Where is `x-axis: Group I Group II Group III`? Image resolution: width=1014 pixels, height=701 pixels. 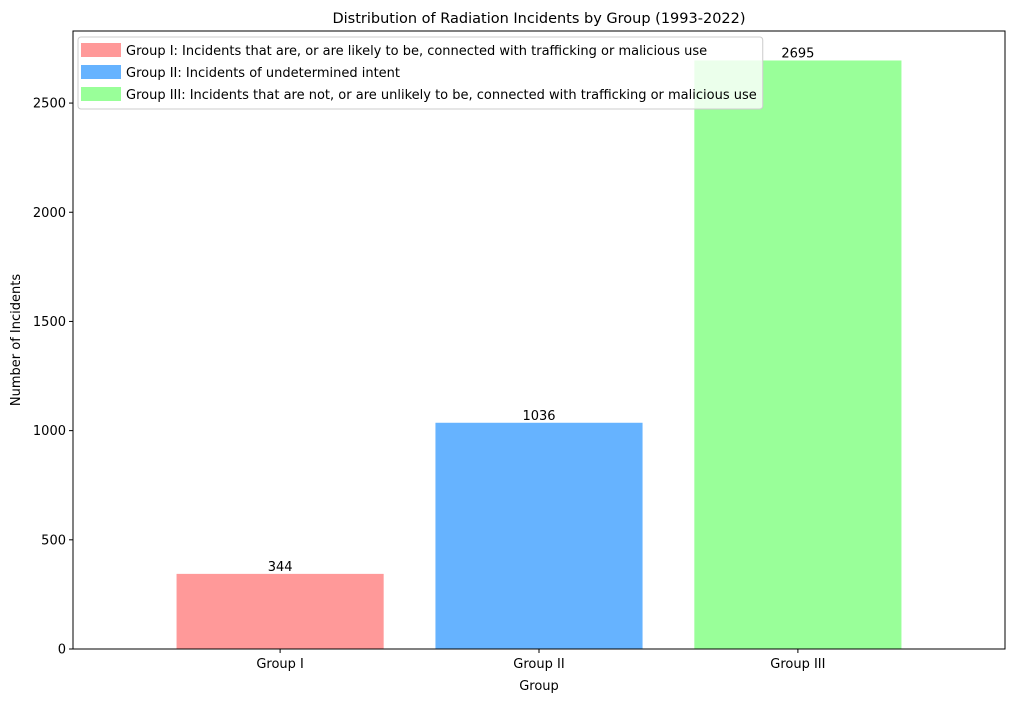
x-axis: Group I Group II Group III is located at coordinates (540, 660).